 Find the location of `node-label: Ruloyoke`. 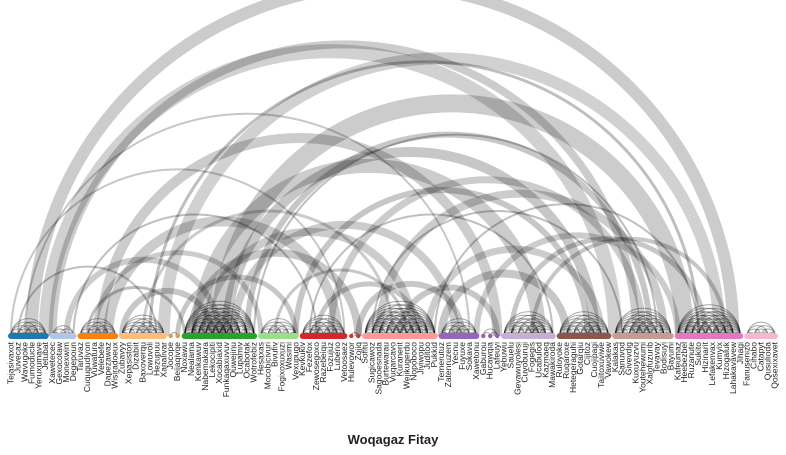

node-label: Ruloyoke is located at coordinates (559, 360).